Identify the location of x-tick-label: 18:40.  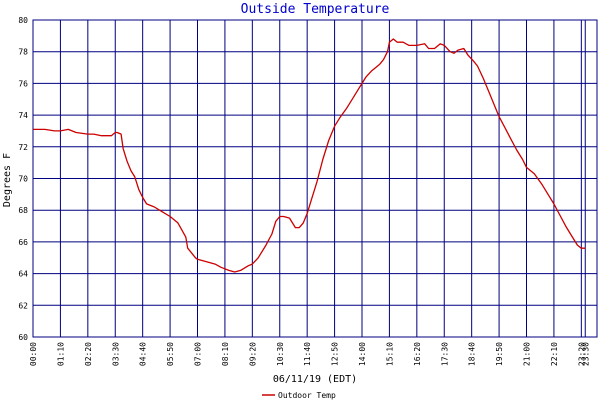
(472, 354).